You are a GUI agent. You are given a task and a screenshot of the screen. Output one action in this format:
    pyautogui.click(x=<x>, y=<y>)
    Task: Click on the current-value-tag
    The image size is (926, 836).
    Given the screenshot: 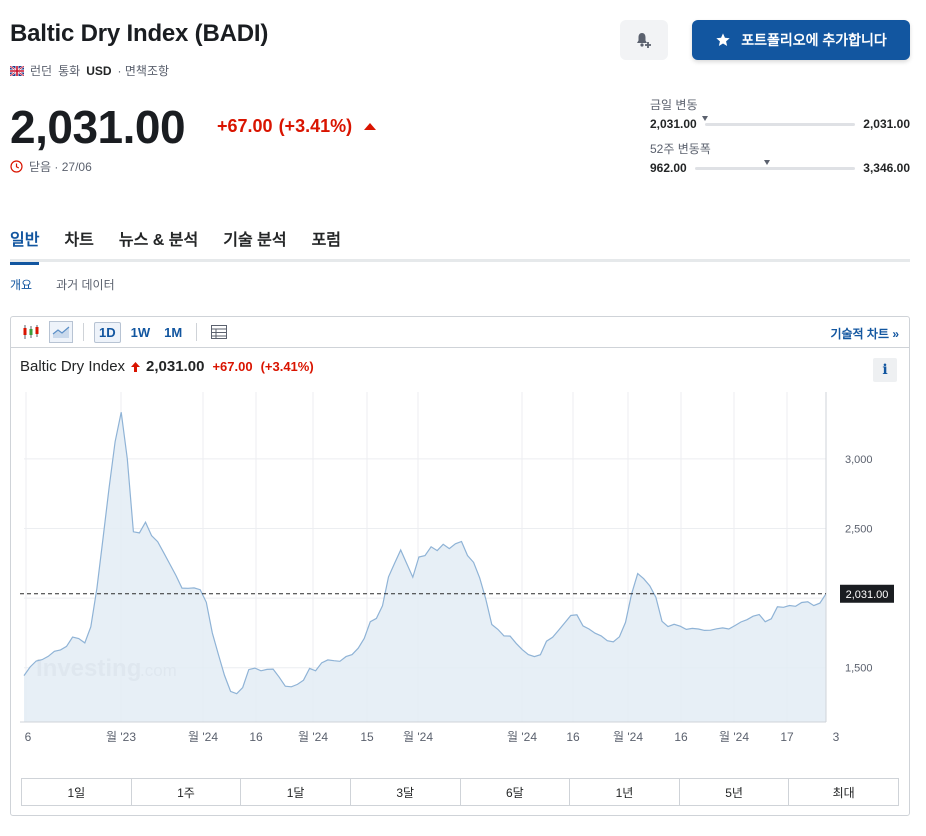 What is the action you would take?
    pyautogui.click(x=867, y=593)
    